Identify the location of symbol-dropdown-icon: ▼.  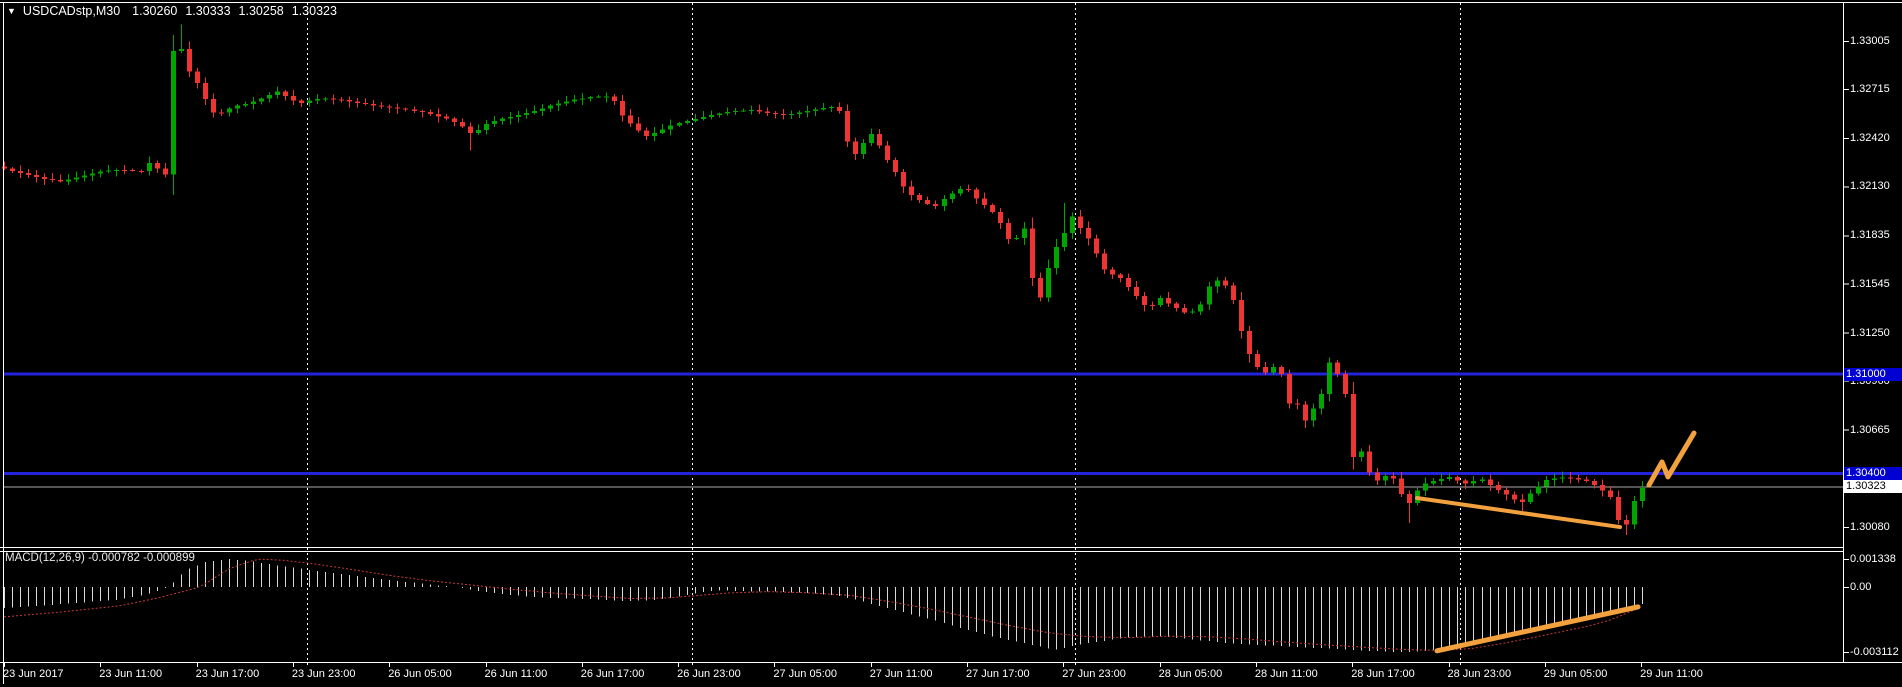
(11, 11).